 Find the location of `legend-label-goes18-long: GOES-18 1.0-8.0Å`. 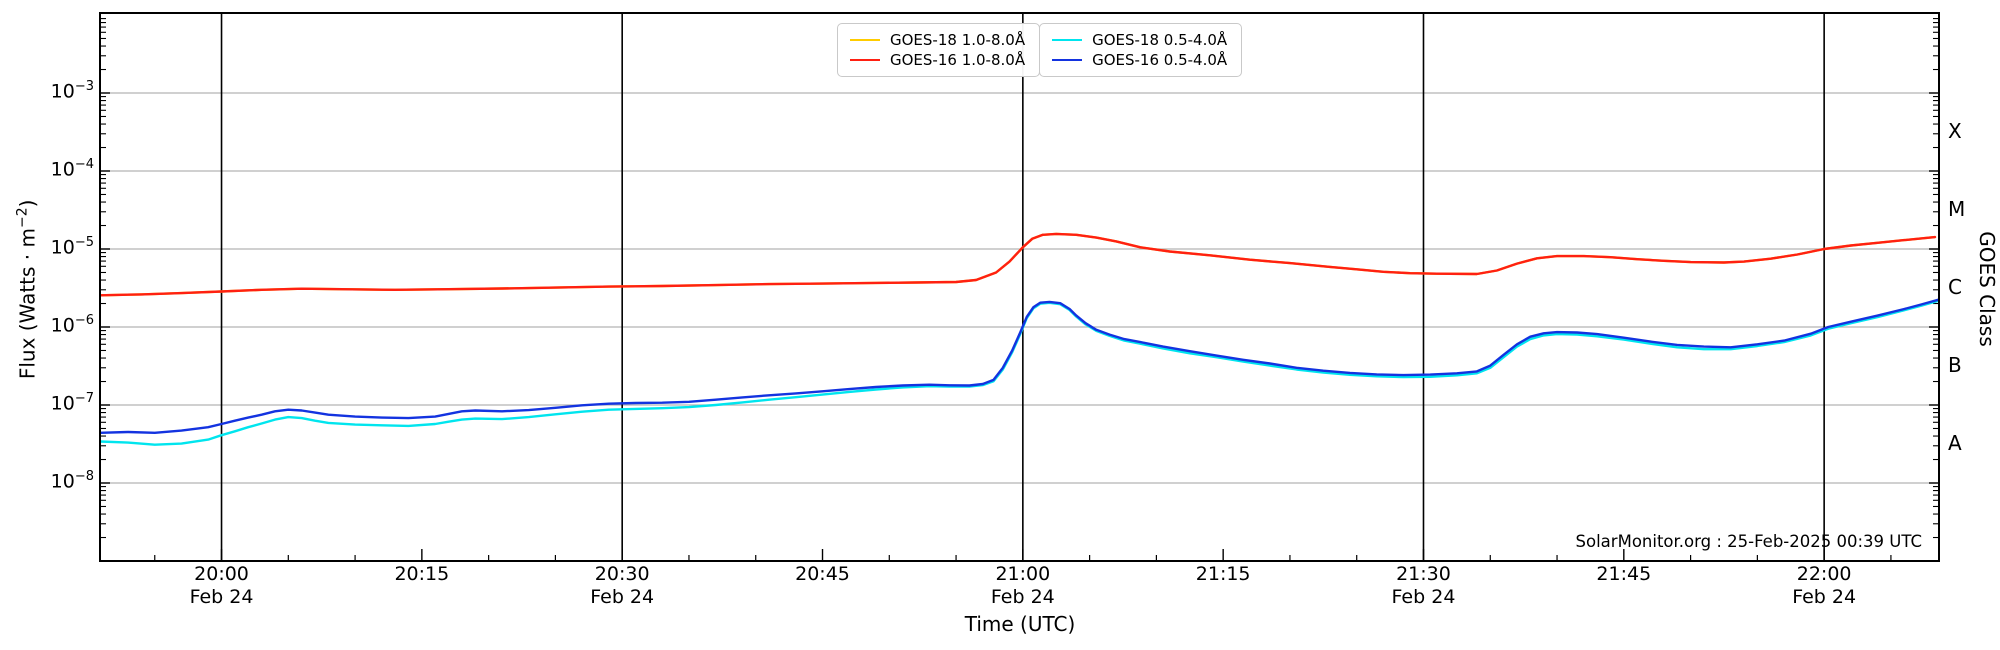

legend-label-goes18-long: GOES-18 1.0-8.0Å is located at coordinates (958, 40).